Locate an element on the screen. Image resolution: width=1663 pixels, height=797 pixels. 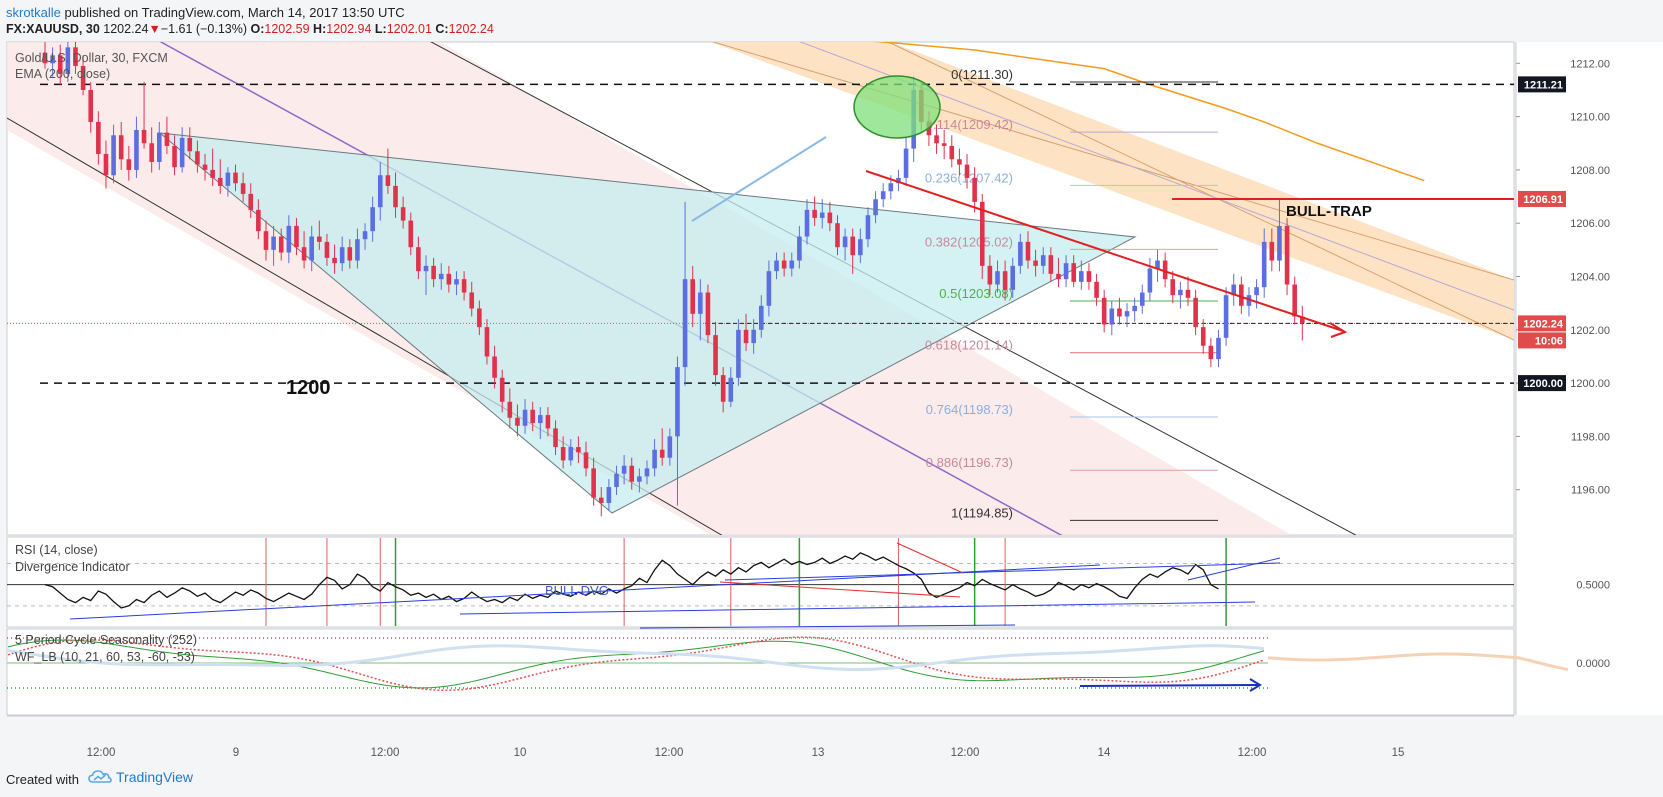
fib-level-label: 0.886(1196.73) is located at coordinates (969, 462).